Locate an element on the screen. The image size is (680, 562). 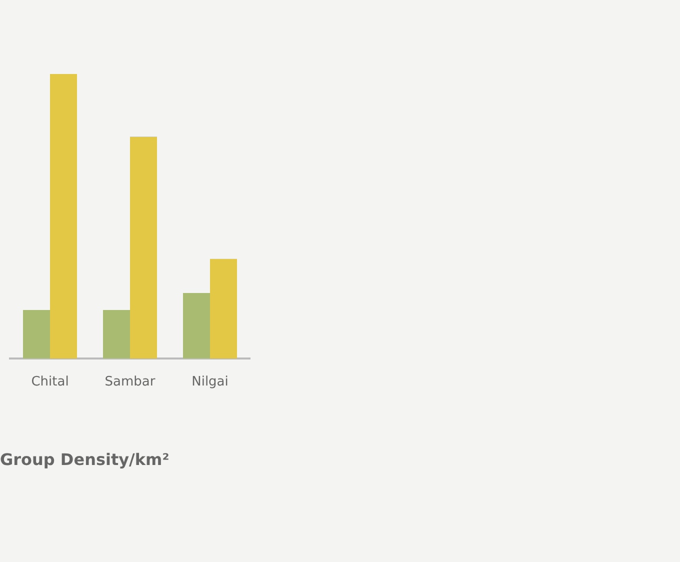
x-tick-label: Chital is located at coordinates (50, 382).